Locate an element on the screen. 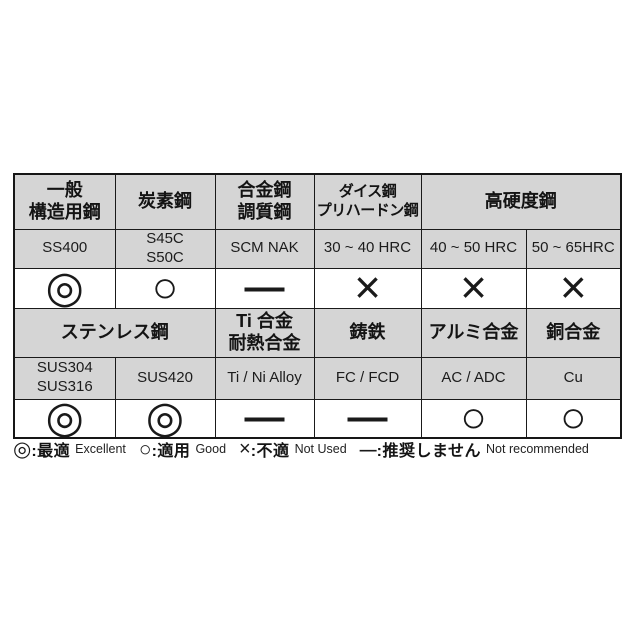 Image resolution: width=634 pixels, height=634 pixels. header-cell-die-prehardened-steel: ダイス鋼 プリハードン鋼 is located at coordinates (367, 201).